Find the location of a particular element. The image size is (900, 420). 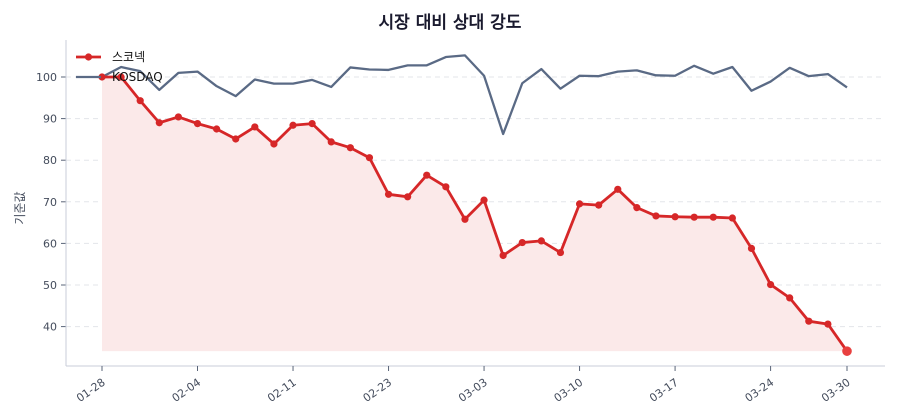

legend-kosdaq-label: KOSDAQ is located at coordinates (137, 77).